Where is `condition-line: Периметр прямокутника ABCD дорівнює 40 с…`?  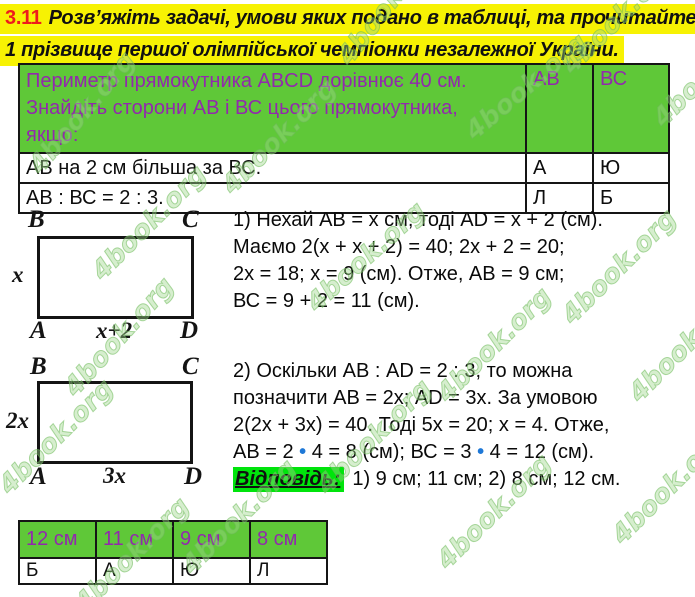 condition-line: Периметр прямокутника ABCD дорівнює 40 с… is located at coordinates (246, 81).